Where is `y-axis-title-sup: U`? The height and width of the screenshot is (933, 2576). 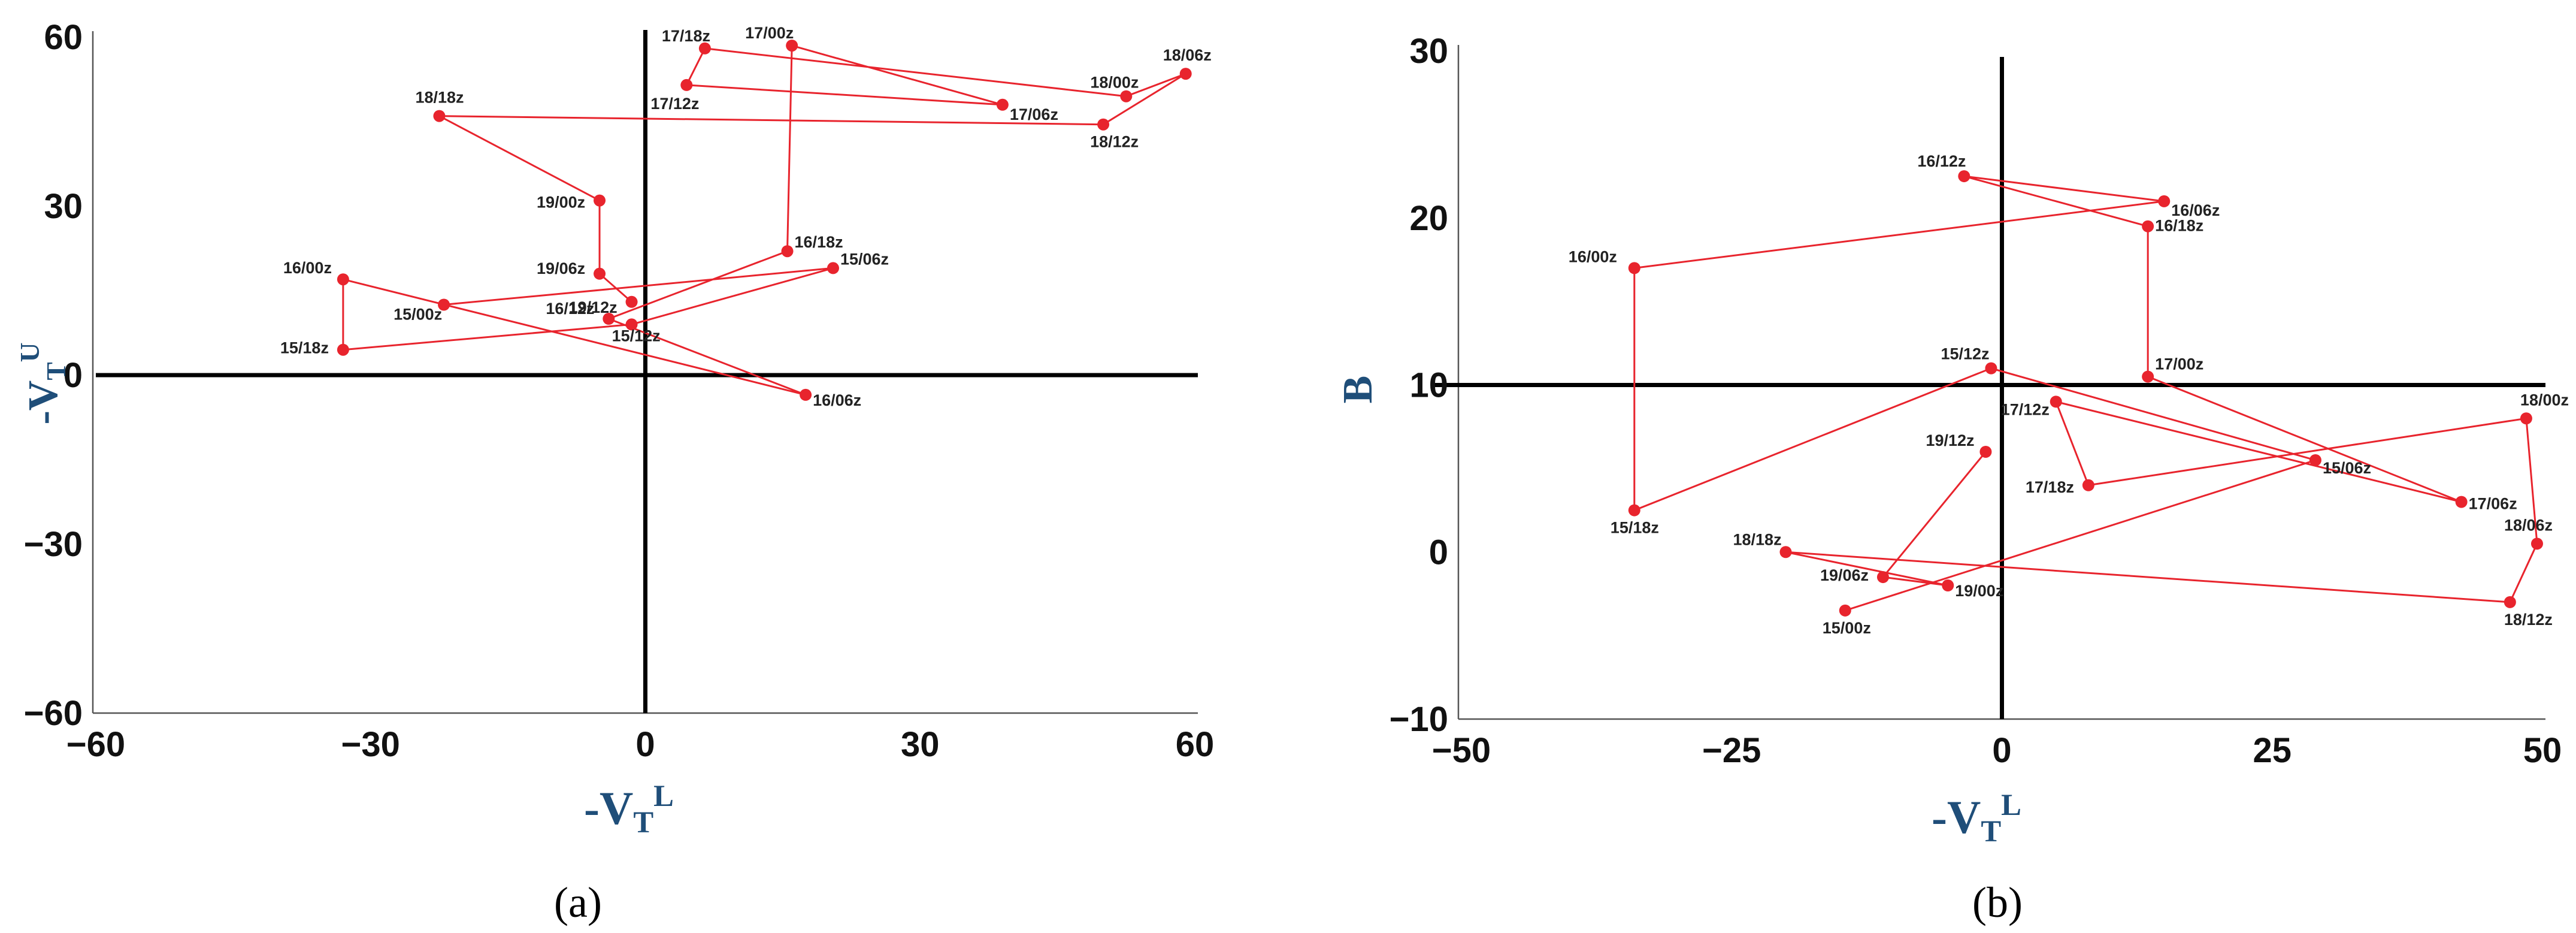 y-axis-title-sup: U is located at coordinates (29, 352).